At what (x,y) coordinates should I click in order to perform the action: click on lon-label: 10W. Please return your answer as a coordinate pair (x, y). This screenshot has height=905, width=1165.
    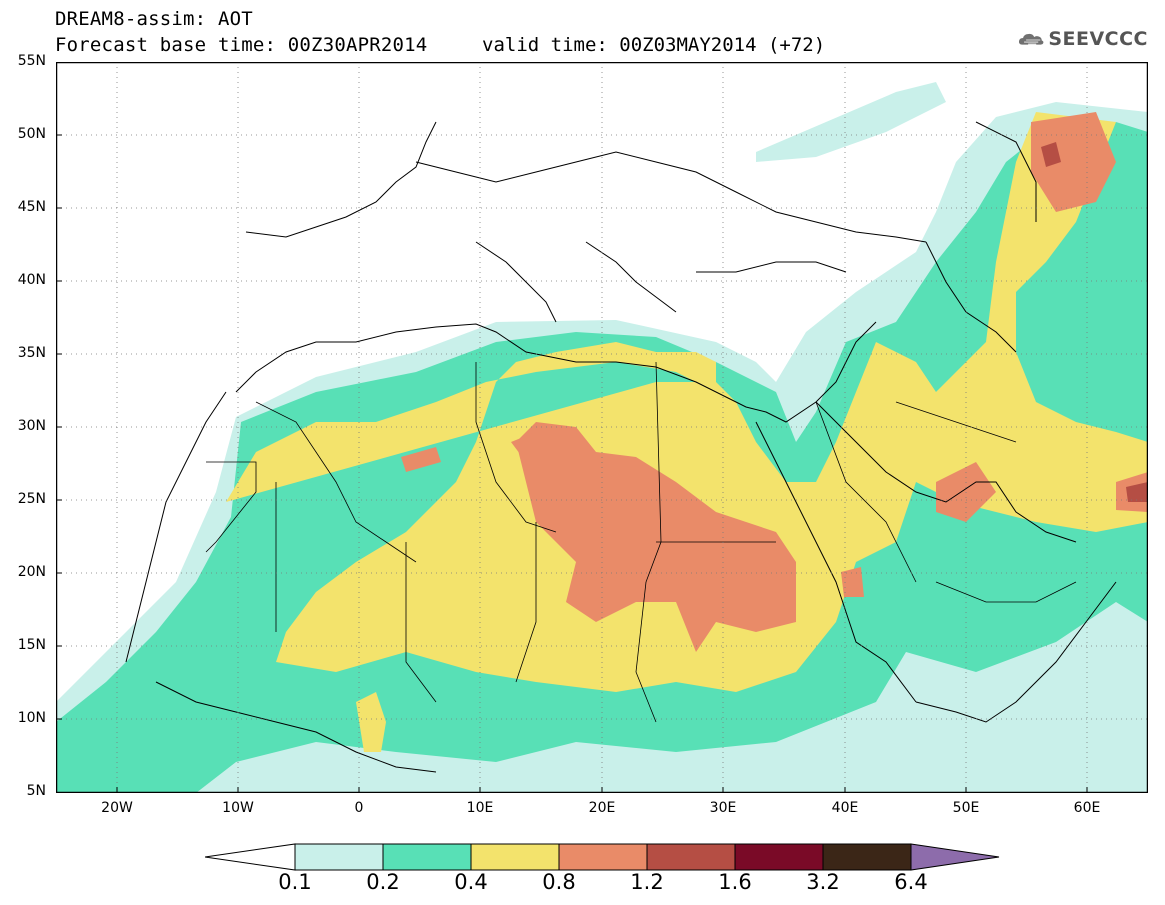
    Looking at the image, I should click on (238, 808).